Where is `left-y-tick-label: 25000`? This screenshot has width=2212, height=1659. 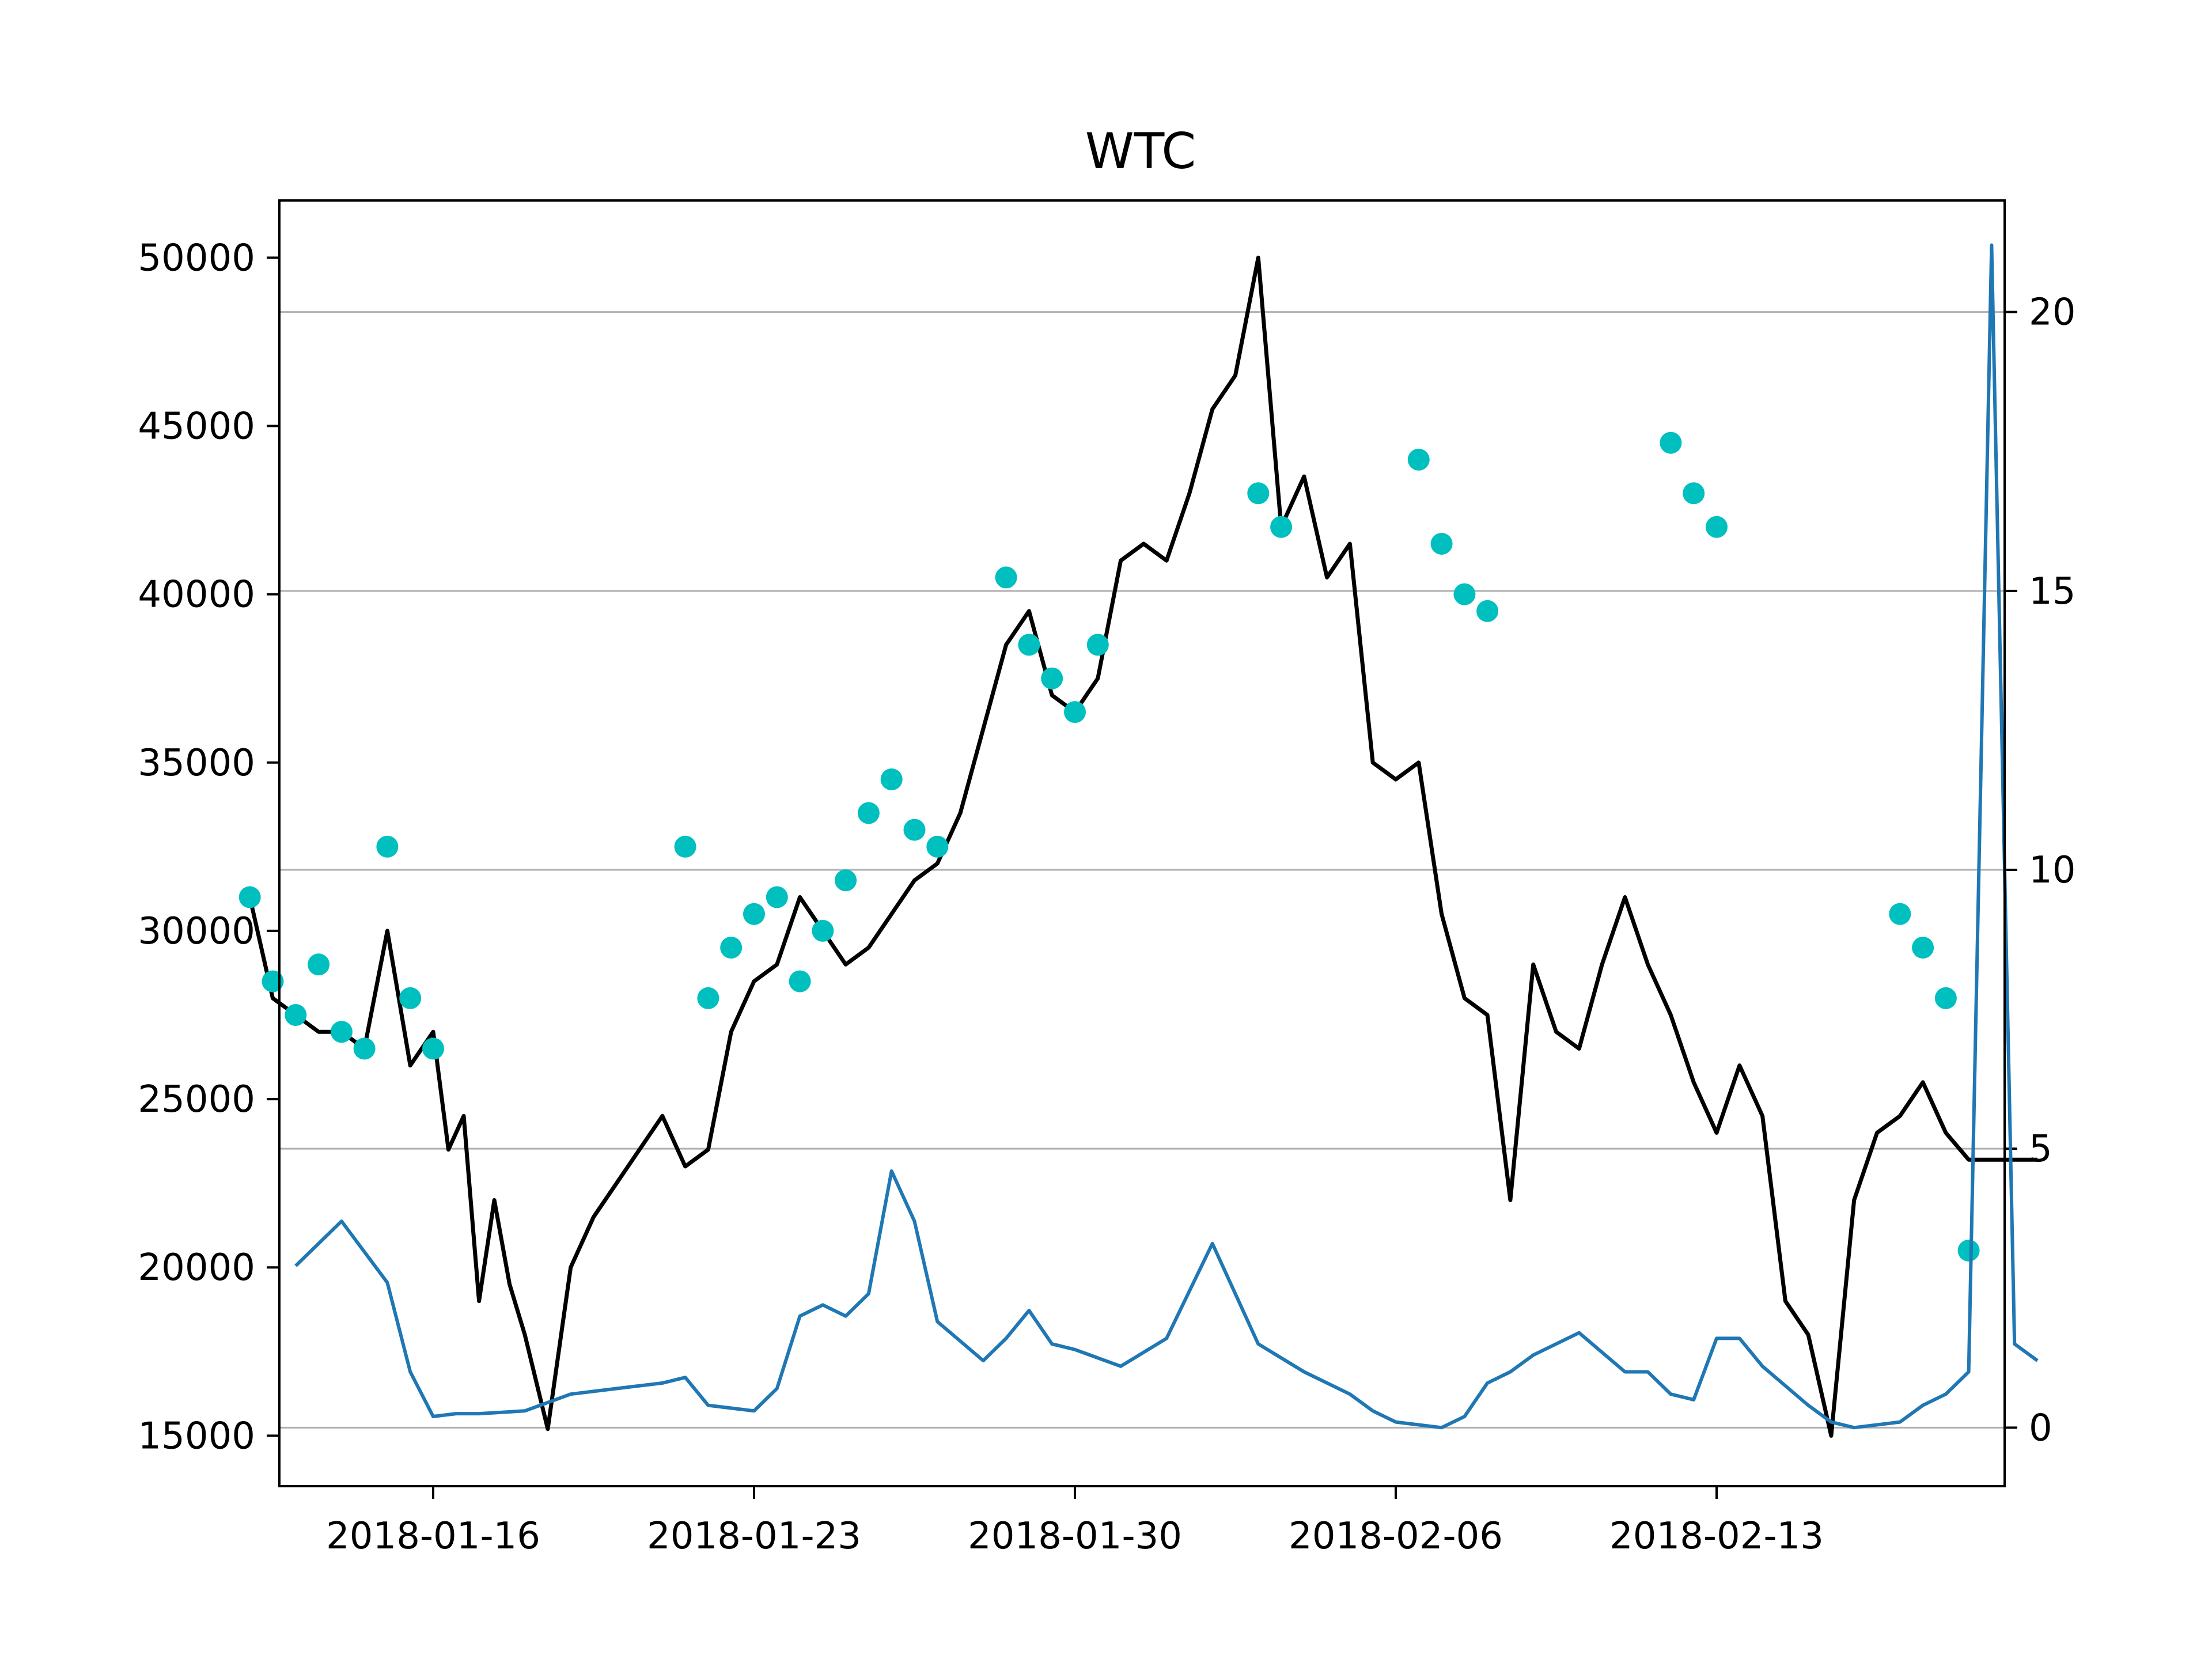
left-y-tick-label: 25000 is located at coordinates (196, 1099).